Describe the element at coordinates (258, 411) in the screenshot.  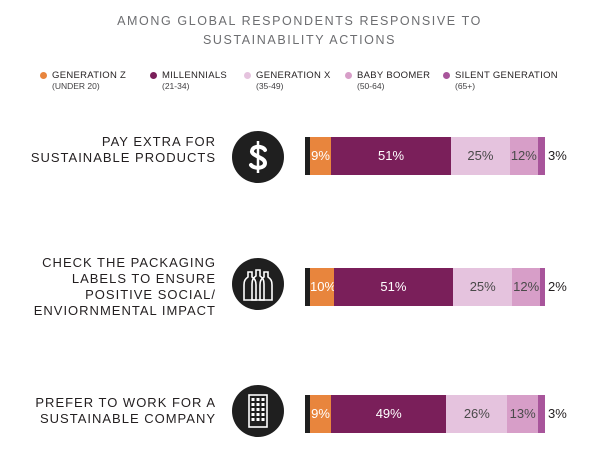
I see `building-icon` at that location.